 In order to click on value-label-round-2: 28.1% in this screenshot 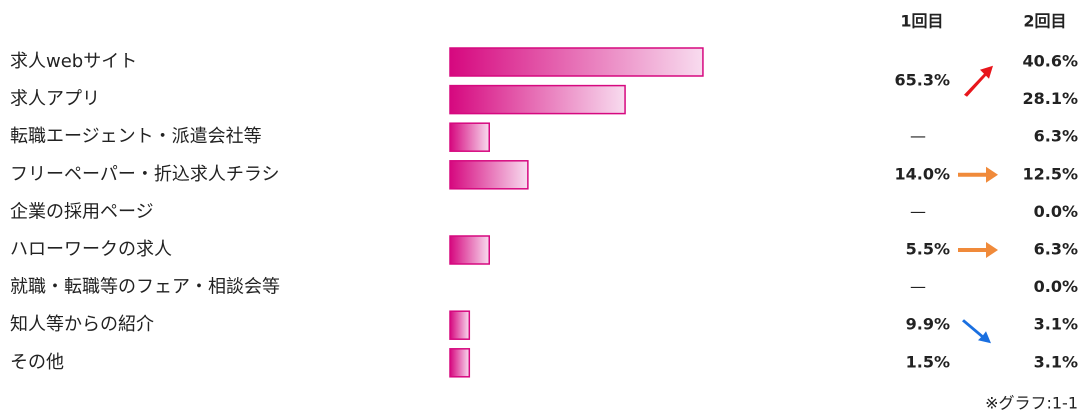, I will do `click(1050, 98)`.